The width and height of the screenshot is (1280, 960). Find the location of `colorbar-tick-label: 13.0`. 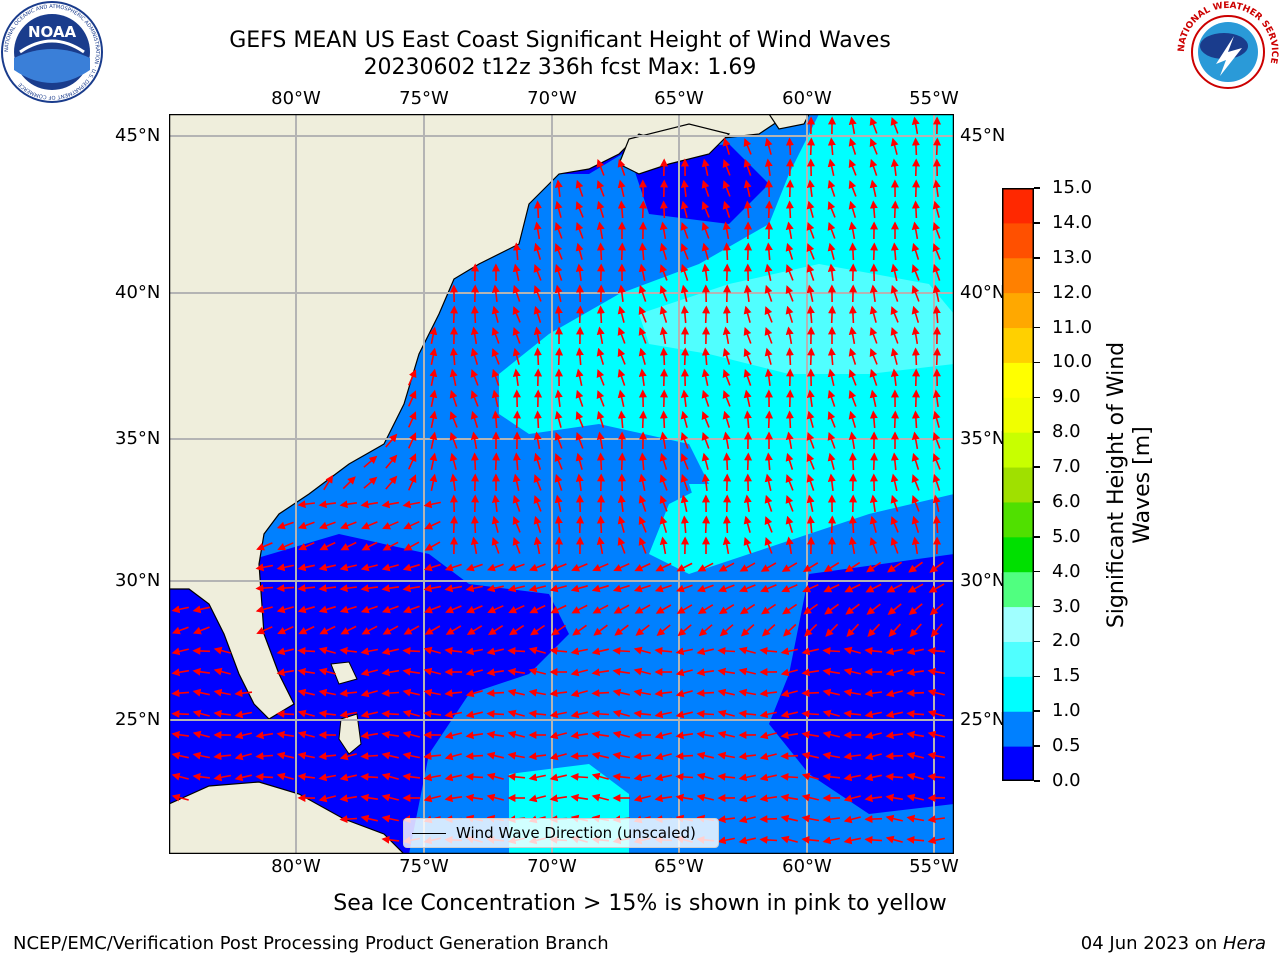

colorbar-tick-label: 13.0 is located at coordinates (1072, 257).